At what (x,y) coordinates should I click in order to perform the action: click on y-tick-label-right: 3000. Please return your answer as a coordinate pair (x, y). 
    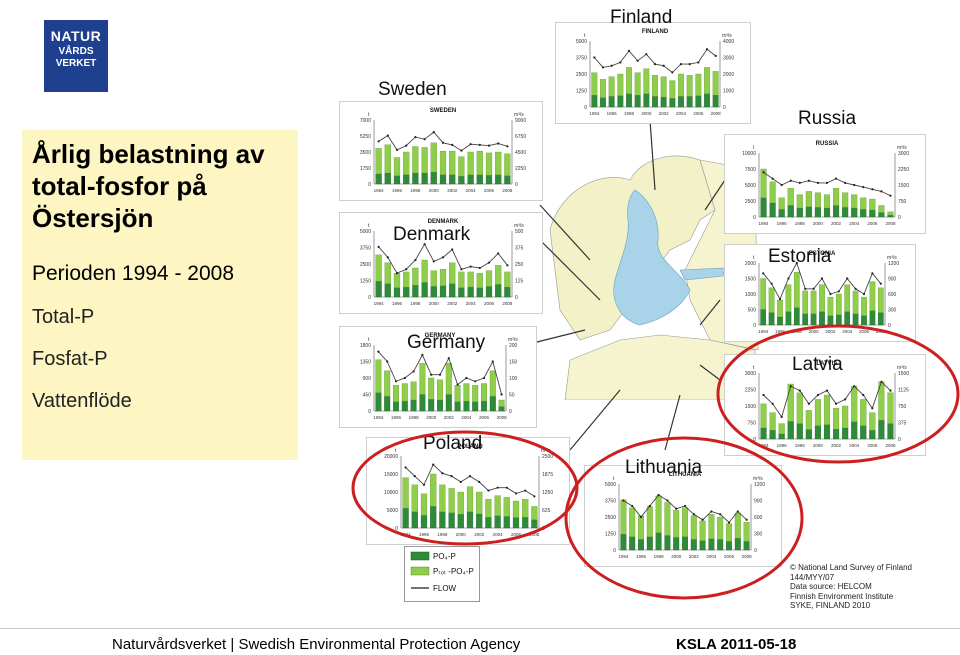
    Looking at the image, I should click on (728, 59).